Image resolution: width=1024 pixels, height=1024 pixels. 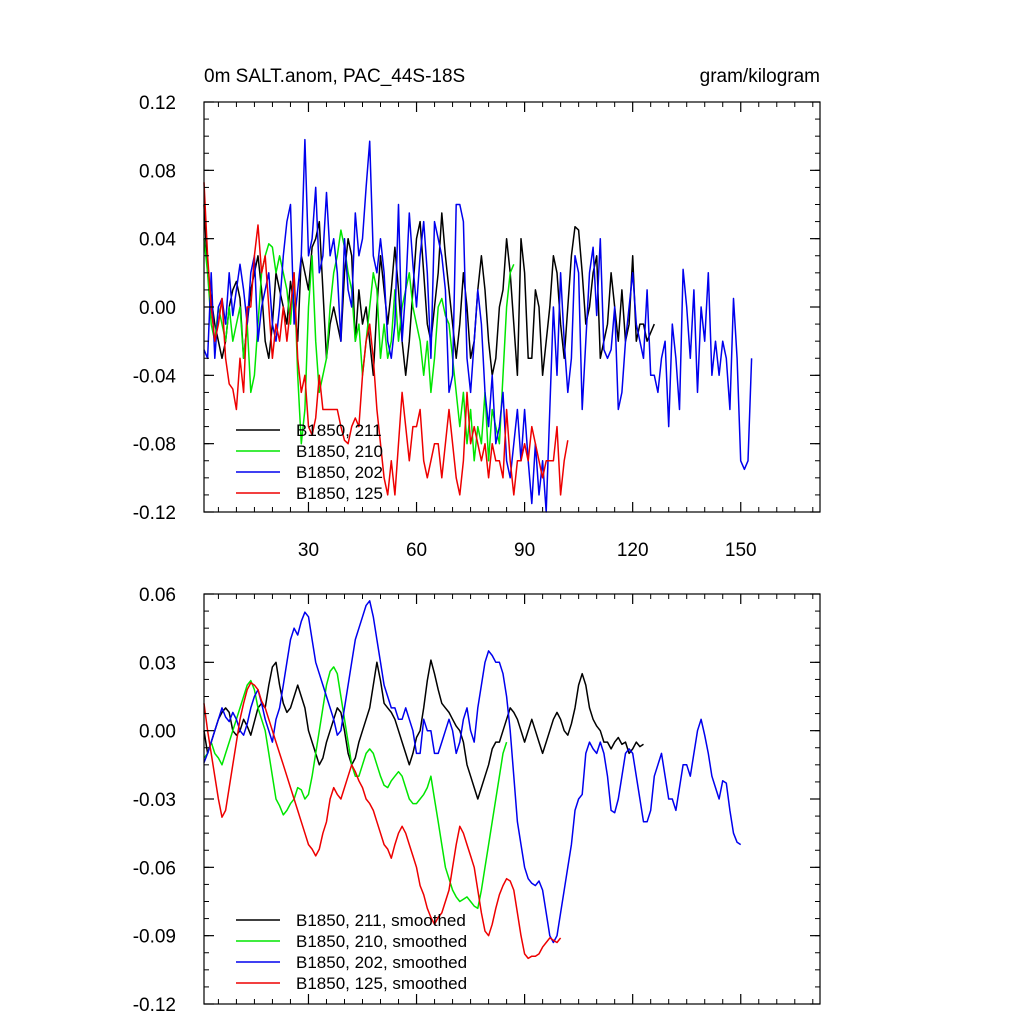 What do you see at coordinates (381, 962) in the screenshot?
I see `legend-label: B1850, 202, smoothed` at bounding box center [381, 962].